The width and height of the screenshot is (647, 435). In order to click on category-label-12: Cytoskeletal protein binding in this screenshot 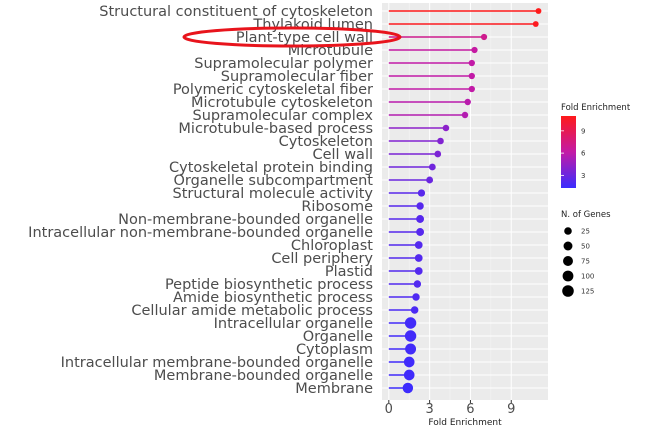, I will do `click(271, 168)`.